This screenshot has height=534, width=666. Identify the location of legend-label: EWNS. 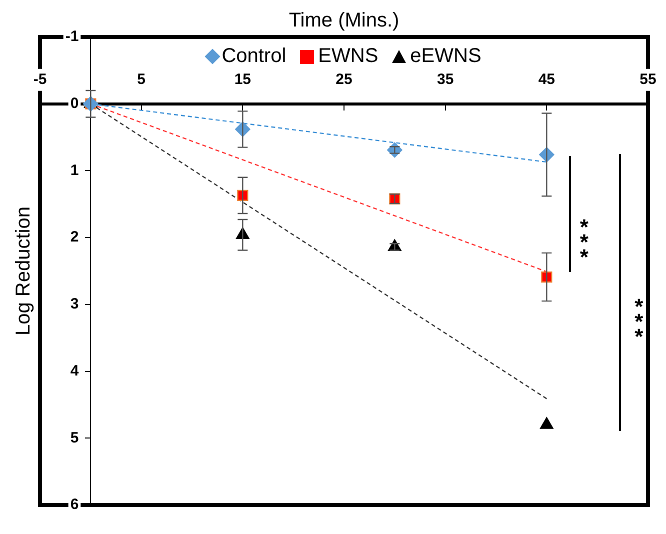
(347, 56).